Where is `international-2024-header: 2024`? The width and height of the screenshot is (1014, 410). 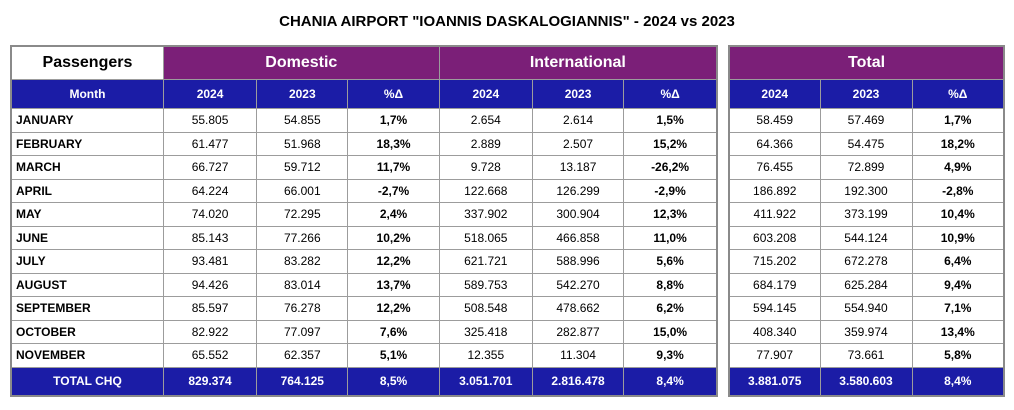
international-2024-header: 2024 is located at coordinates (485, 94).